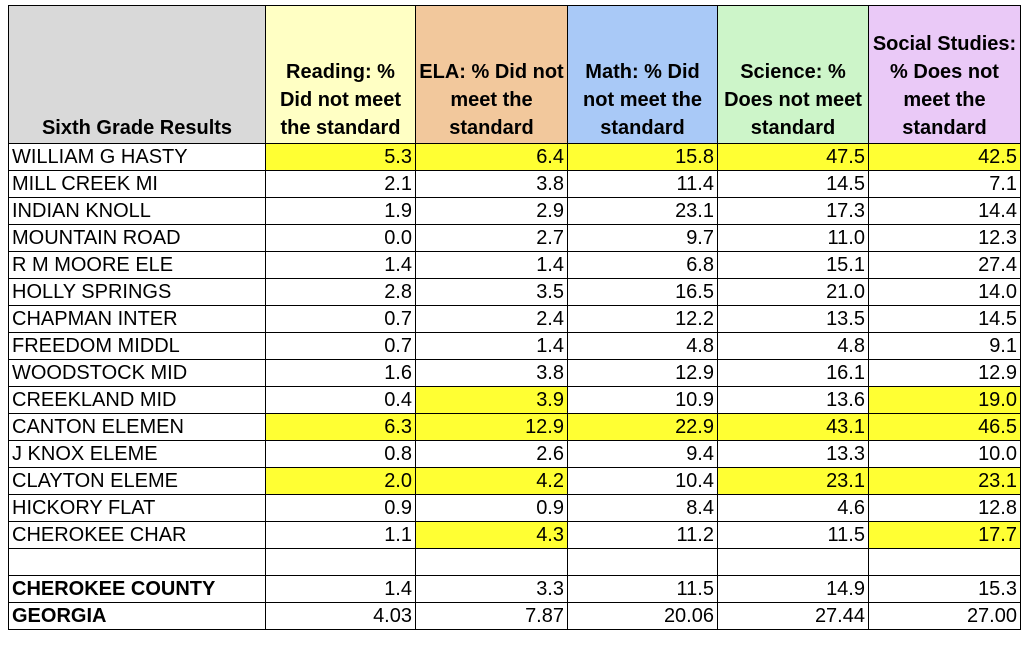 The height and width of the screenshot is (645, 1024). What do you see at coordinates (642, 184) in the screenshot?
I see `value-cell: 11.4` at bounding box center [642, 184].